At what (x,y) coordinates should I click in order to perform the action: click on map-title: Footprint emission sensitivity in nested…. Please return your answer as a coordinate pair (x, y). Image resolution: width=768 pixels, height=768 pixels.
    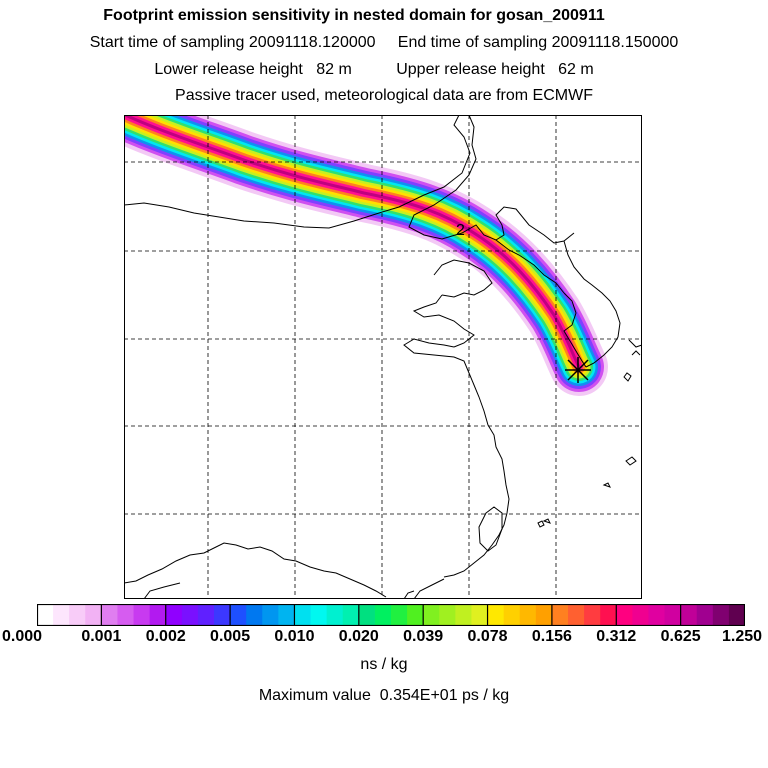
    Looking at the image, I should click on (354, 15).